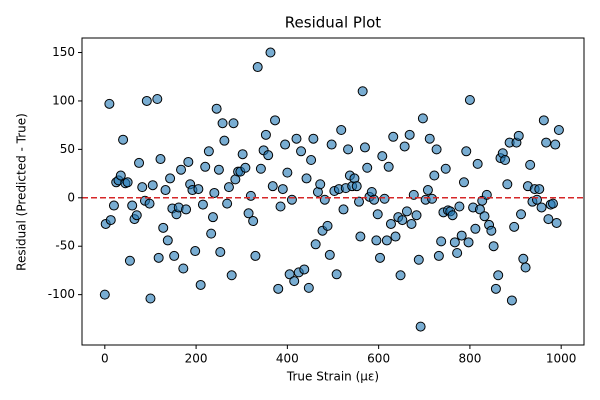 The image size is (600, 400). What do you see at coordinates (196, 359) in the screenshot?
I see `x-tick-label: 200` at bounding box center [196, 359].